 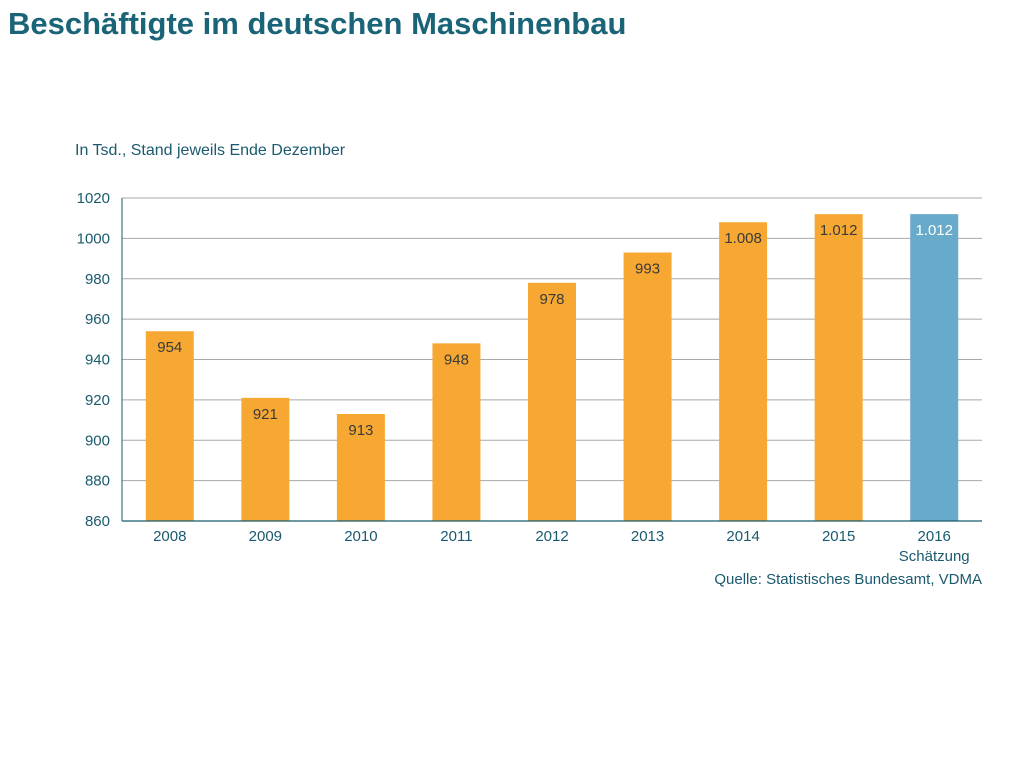 I want to click on y-tick-label: 920, so click(x=97, y=400).